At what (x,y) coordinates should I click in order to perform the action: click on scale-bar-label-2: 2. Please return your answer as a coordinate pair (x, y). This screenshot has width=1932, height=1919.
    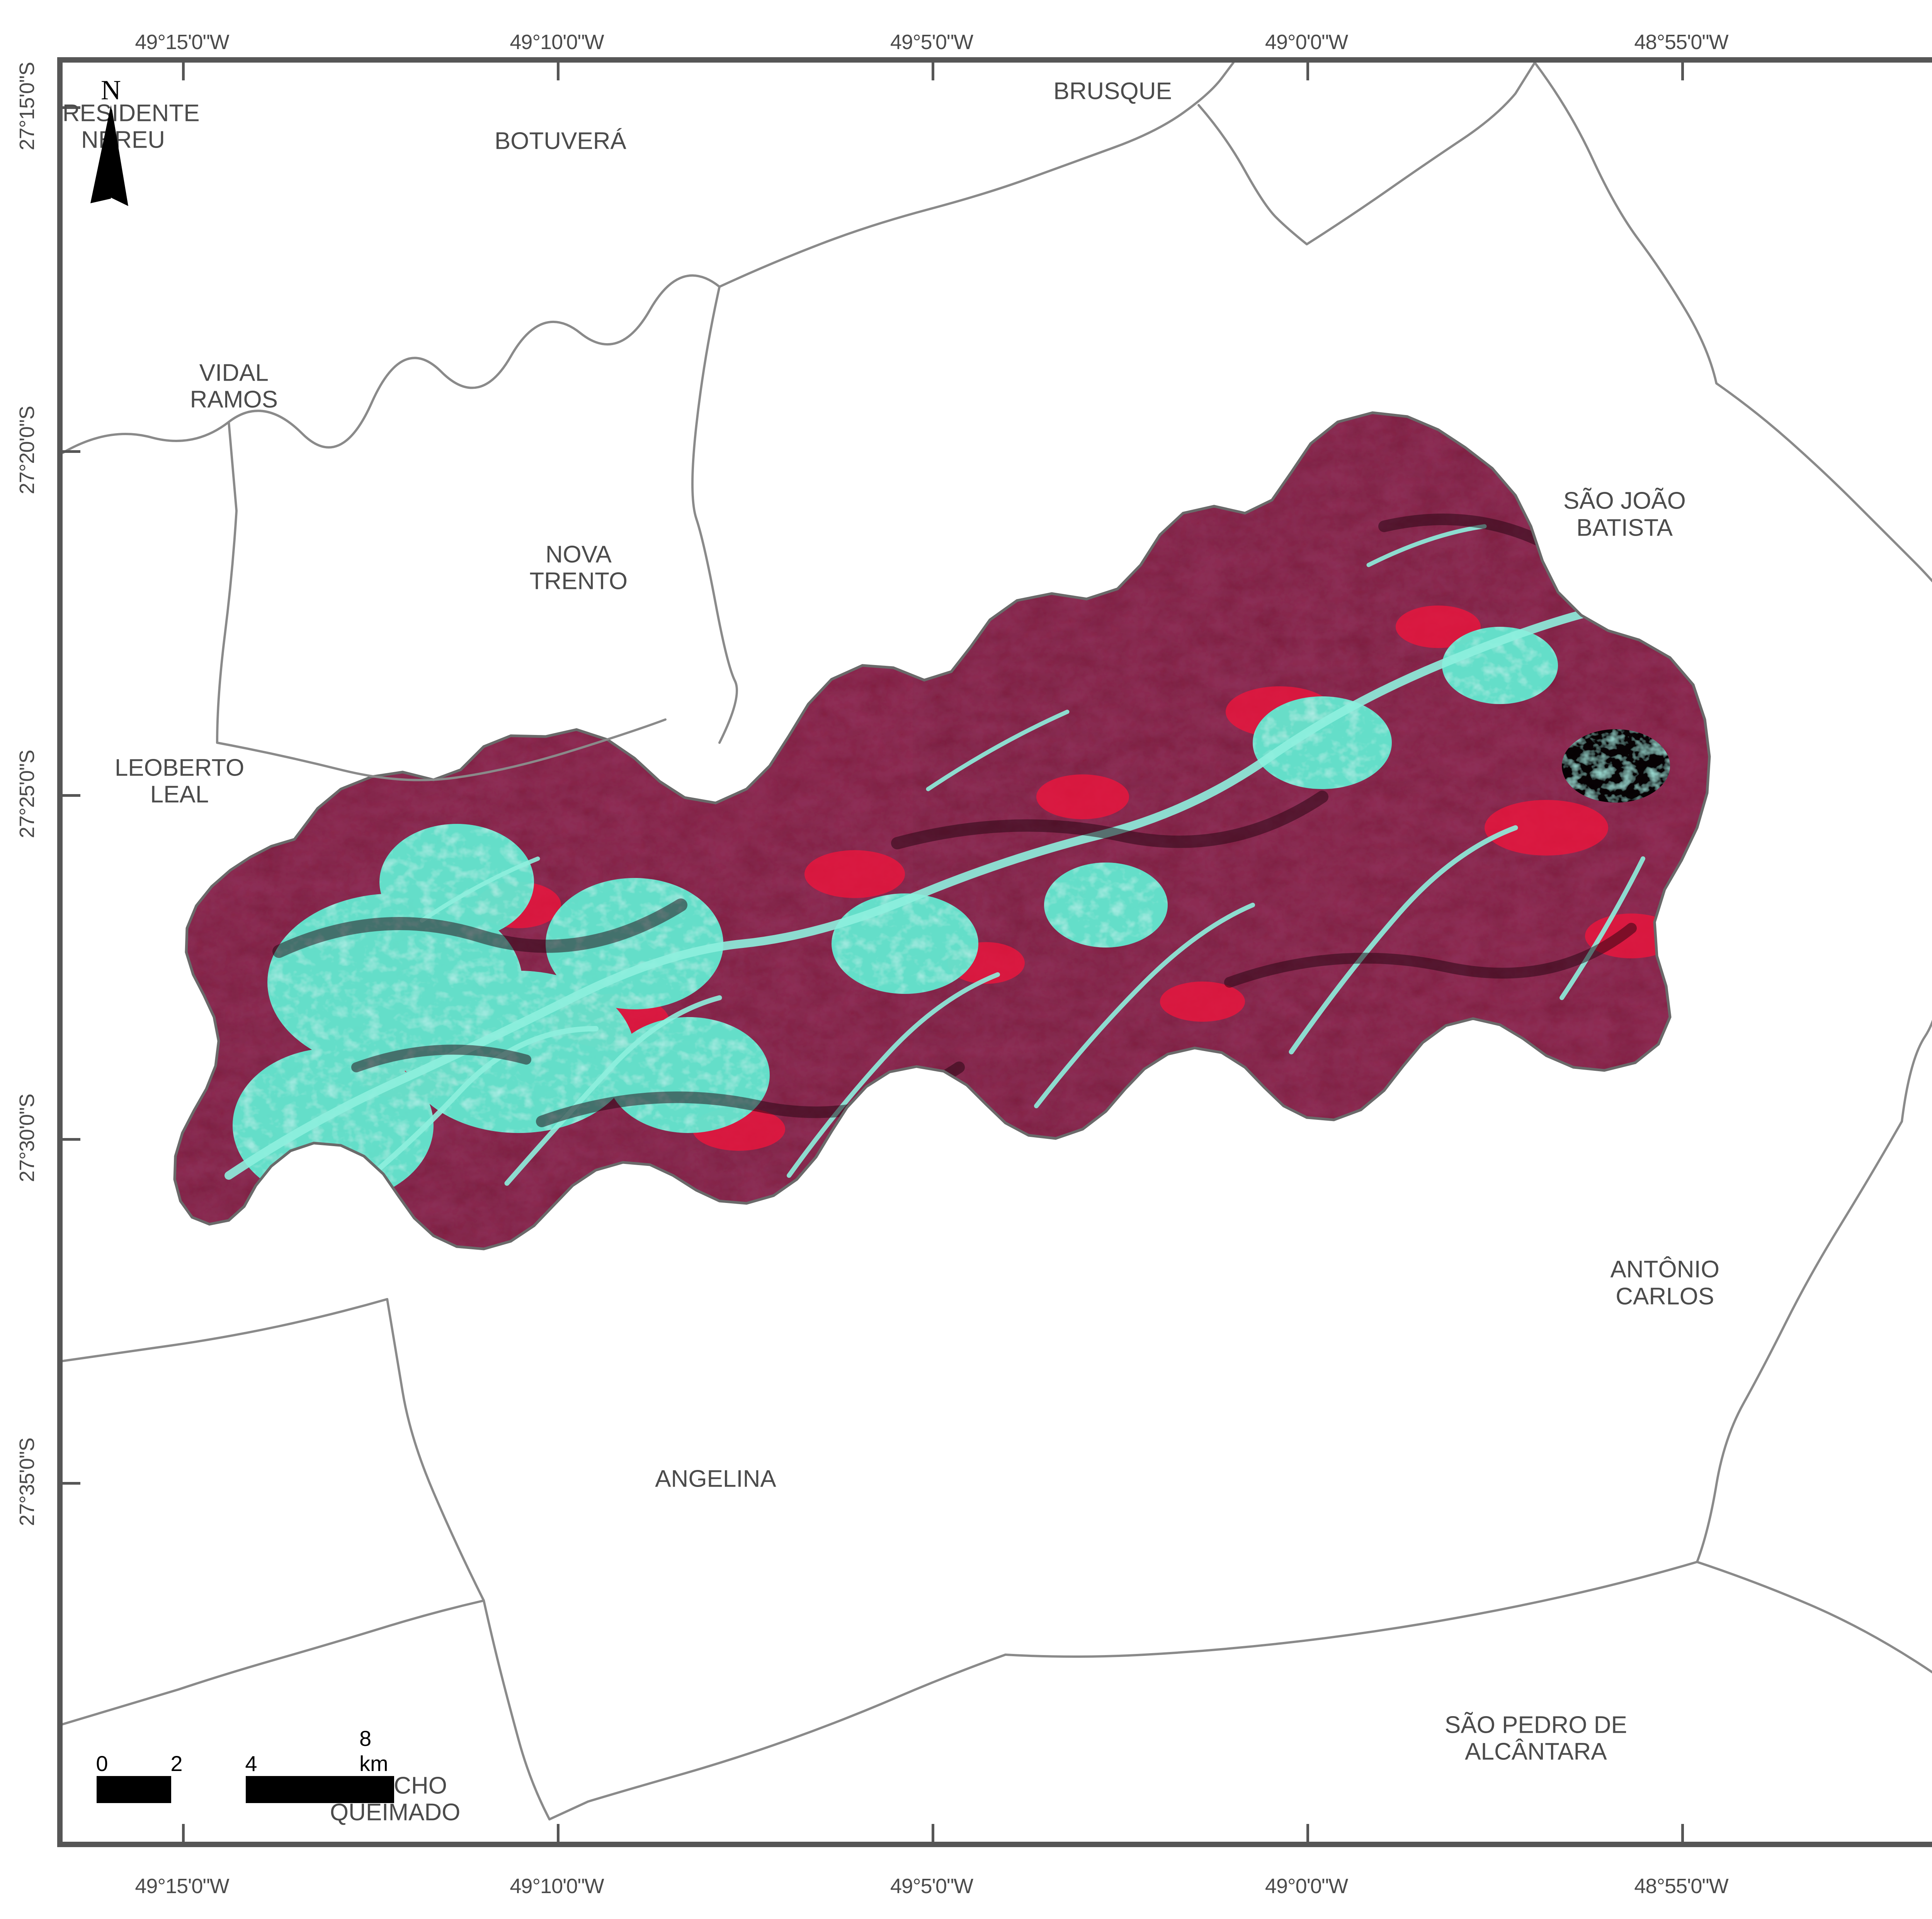
    Looking at the image, I should click on (176, 1763).